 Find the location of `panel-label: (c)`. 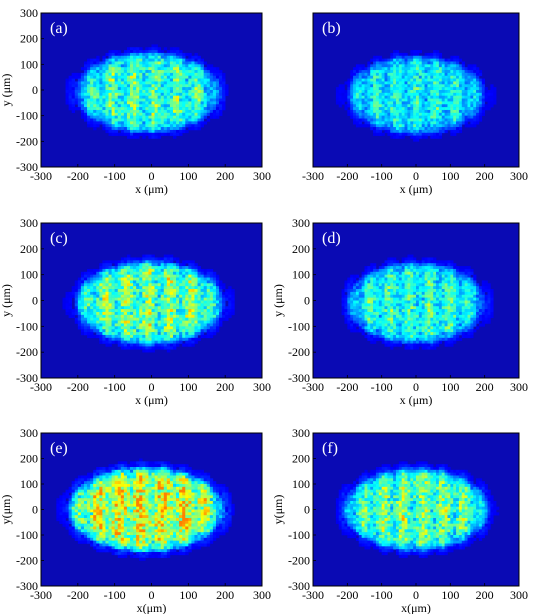

panel-label: (c) is located at coordinates (59, 238).